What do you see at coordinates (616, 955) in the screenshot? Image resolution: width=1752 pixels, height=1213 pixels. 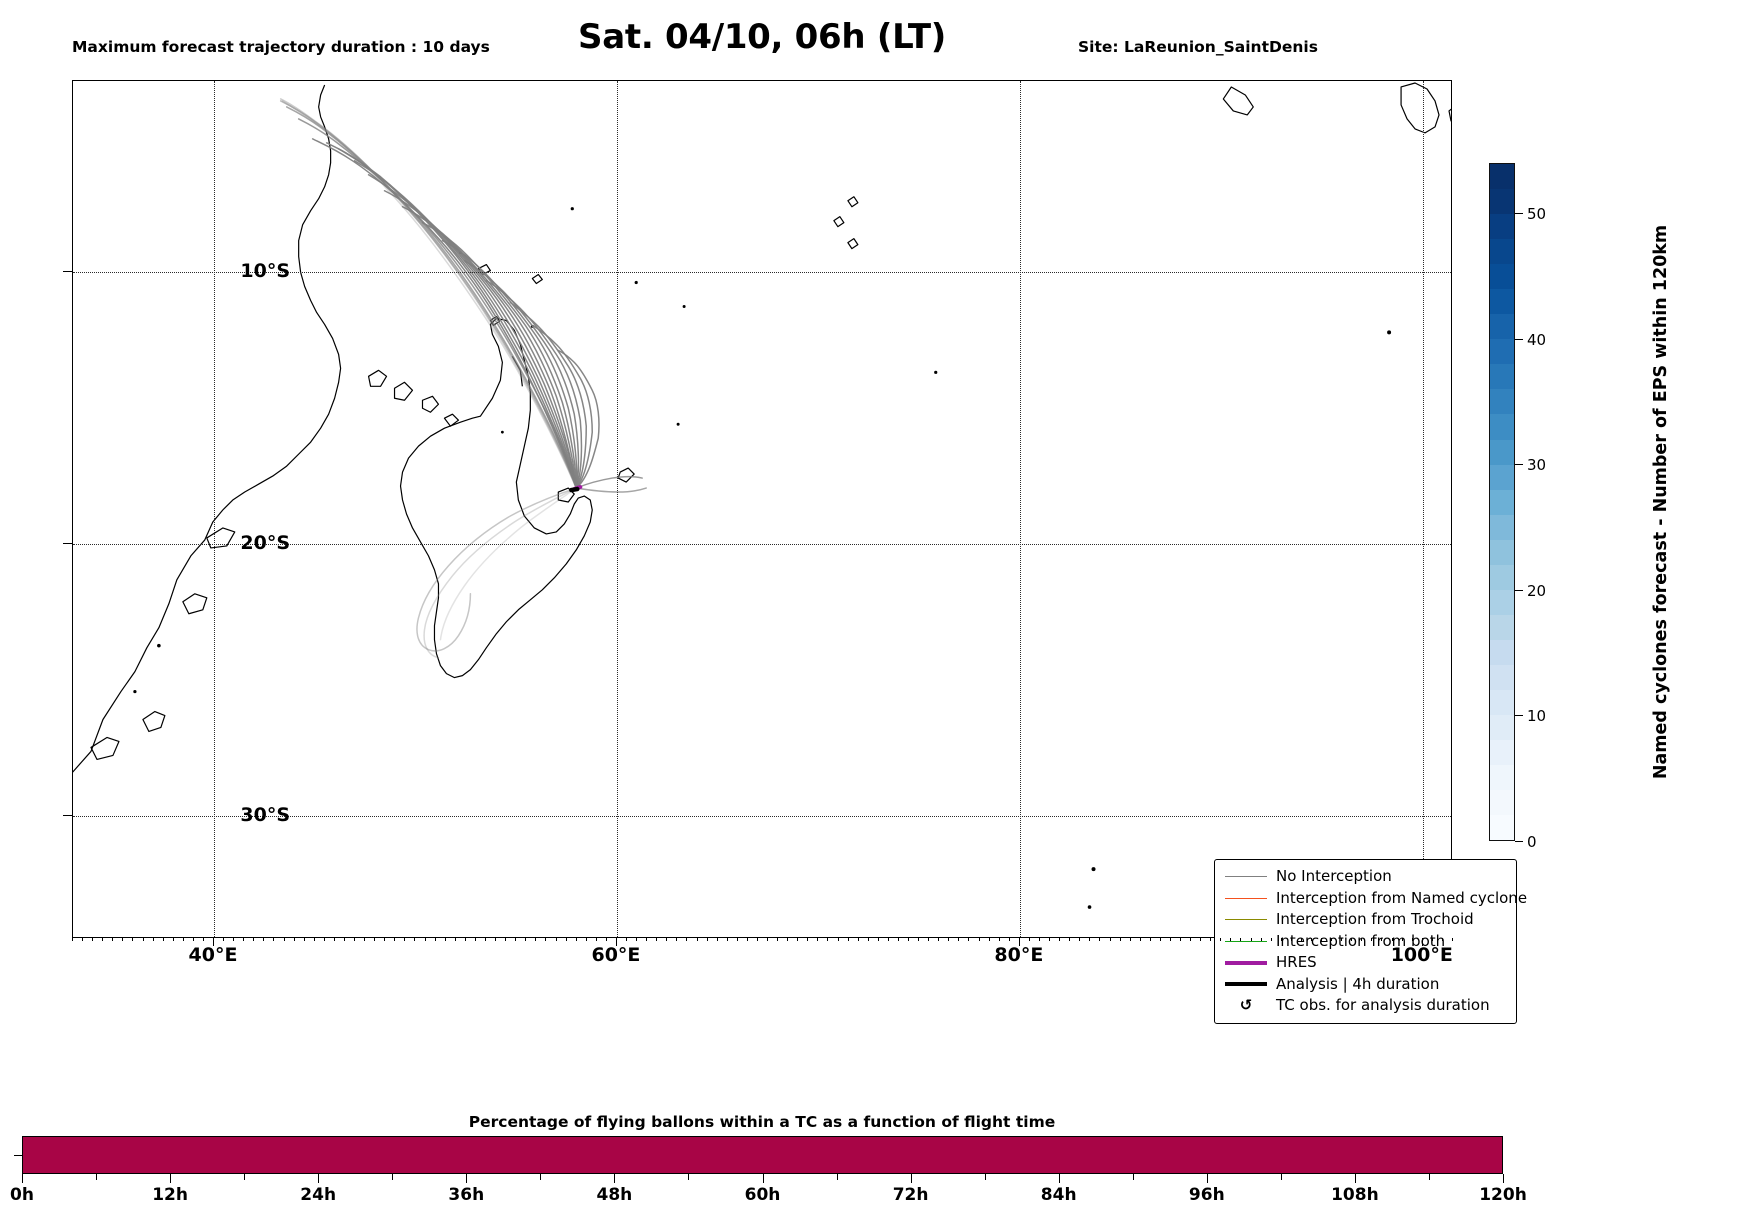 I see `map-xtick-label: 60°E` at bounding box center [616, 955].